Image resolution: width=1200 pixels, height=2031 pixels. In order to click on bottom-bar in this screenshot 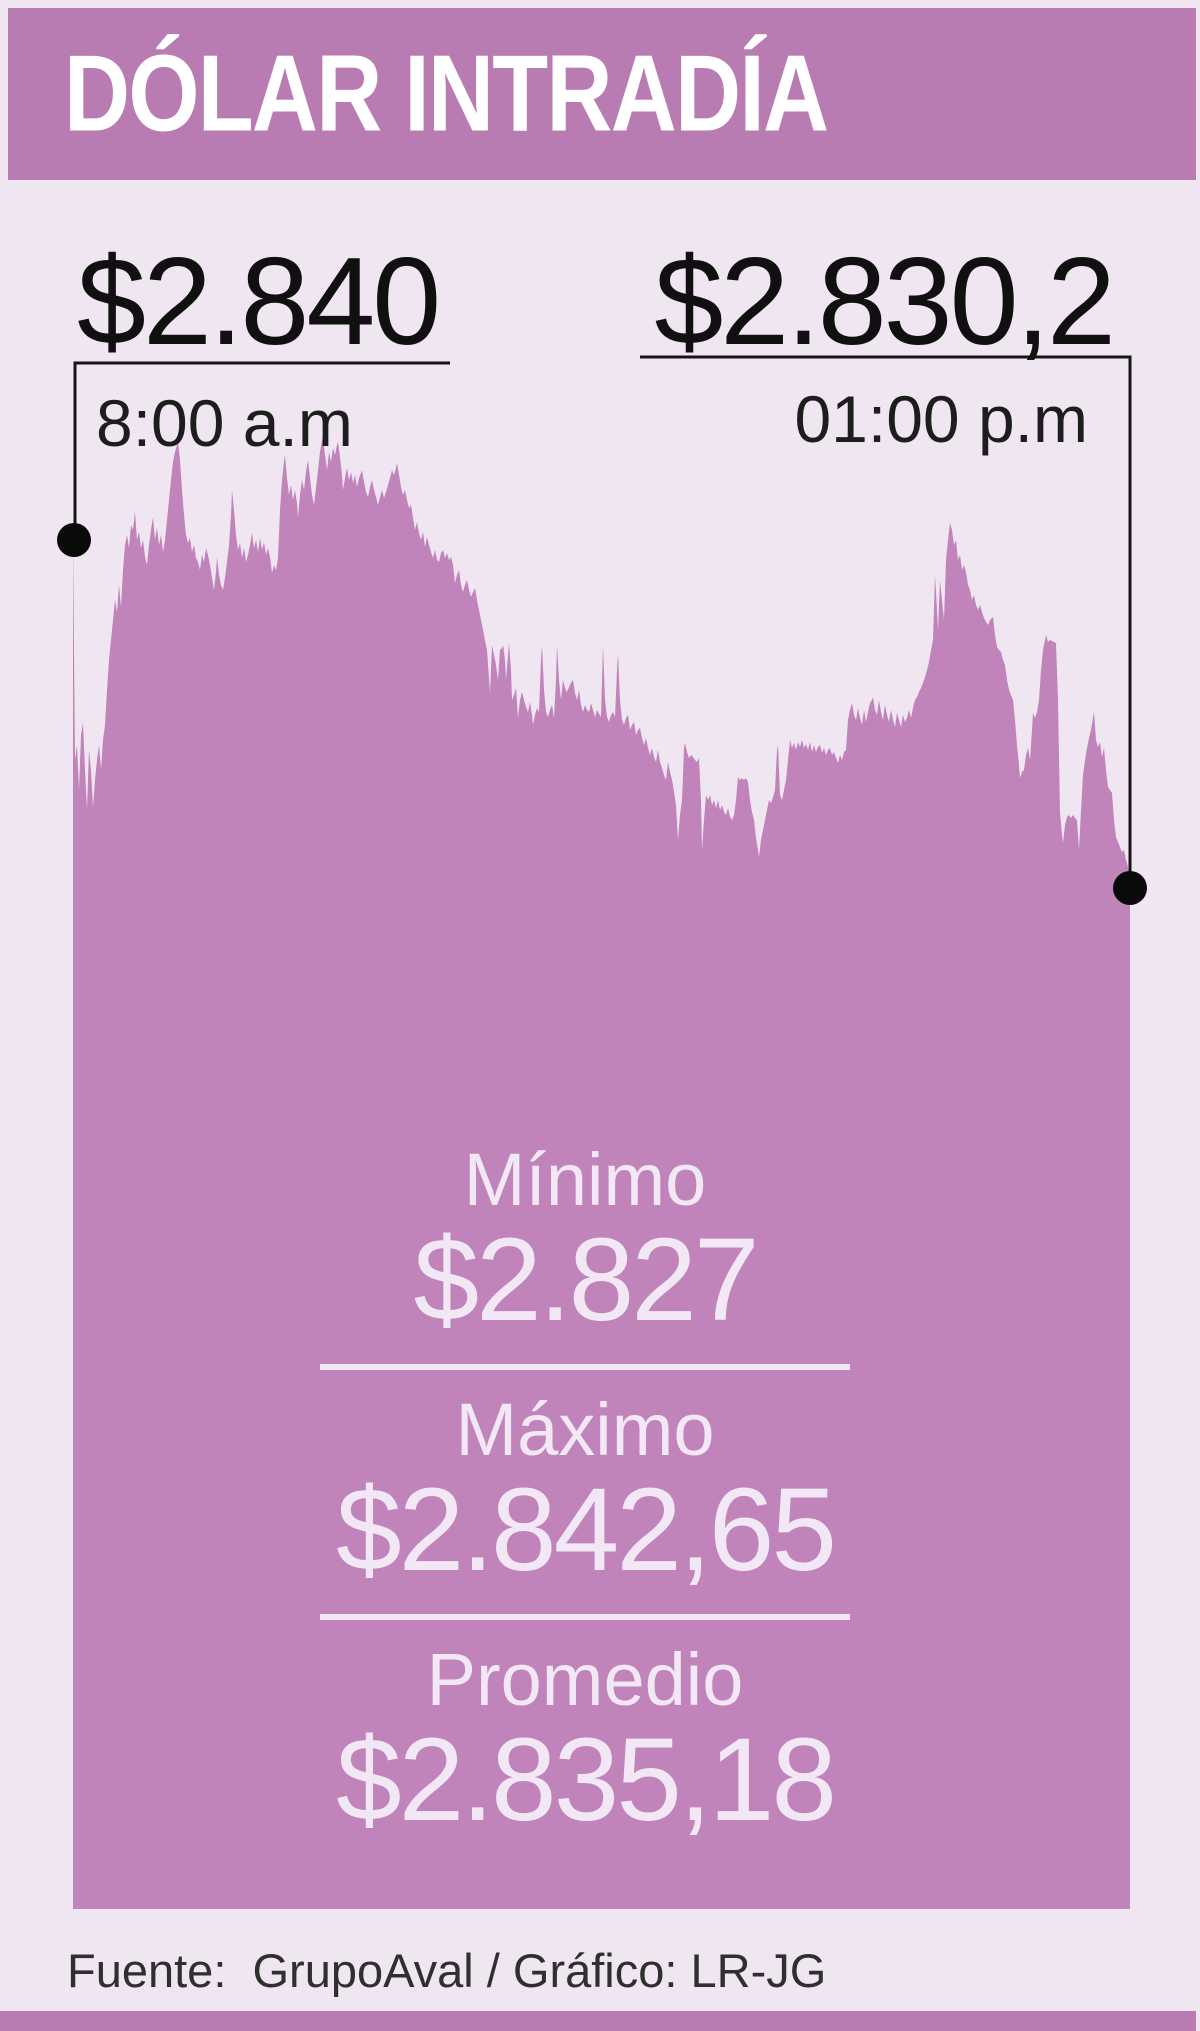, I will do `click(598, 2021)`.